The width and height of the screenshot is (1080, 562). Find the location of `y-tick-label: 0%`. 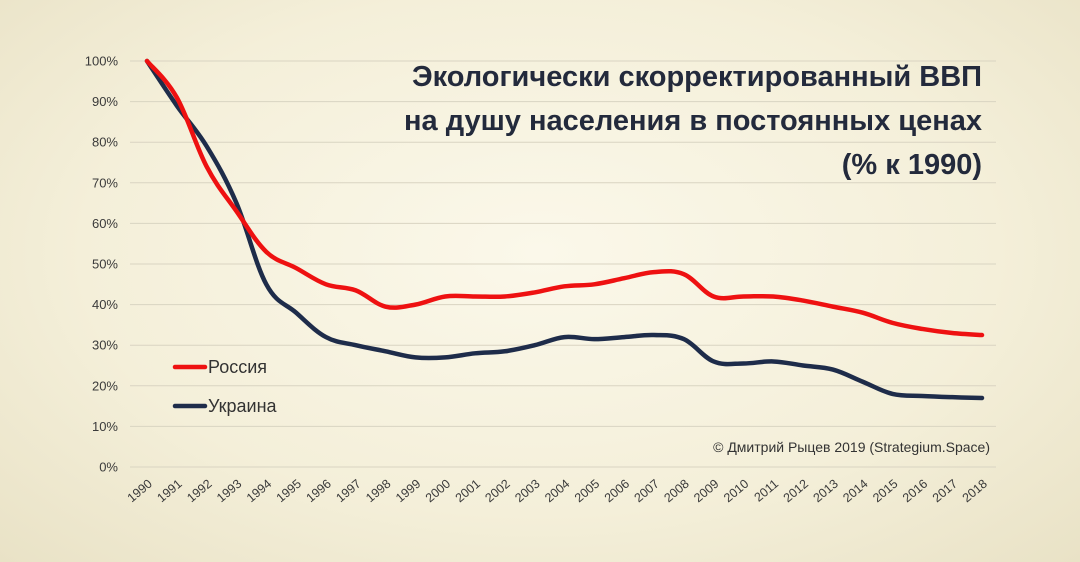

y-tick-label: 0% is located at coordinates (108, 467).